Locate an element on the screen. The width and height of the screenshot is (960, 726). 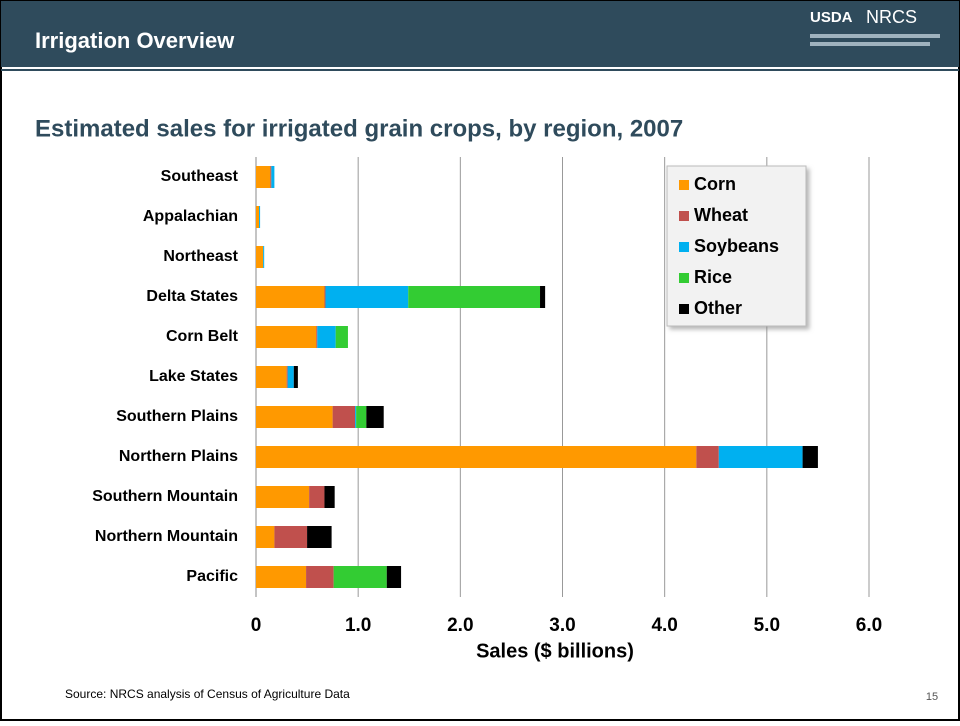
x-tick-label: 3.0 is located at coordinates (562, 625).